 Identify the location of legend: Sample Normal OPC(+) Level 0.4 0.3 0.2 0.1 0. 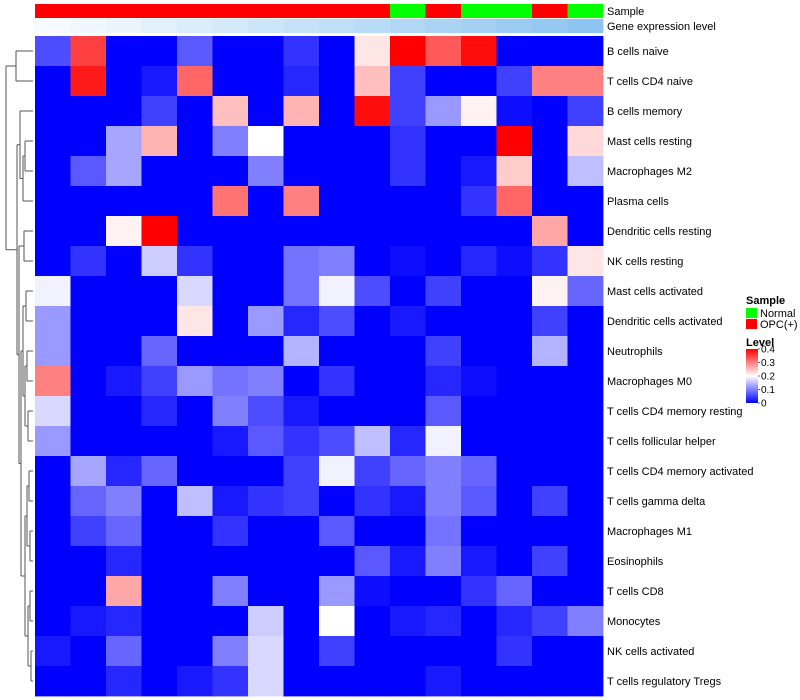
(772, 352).